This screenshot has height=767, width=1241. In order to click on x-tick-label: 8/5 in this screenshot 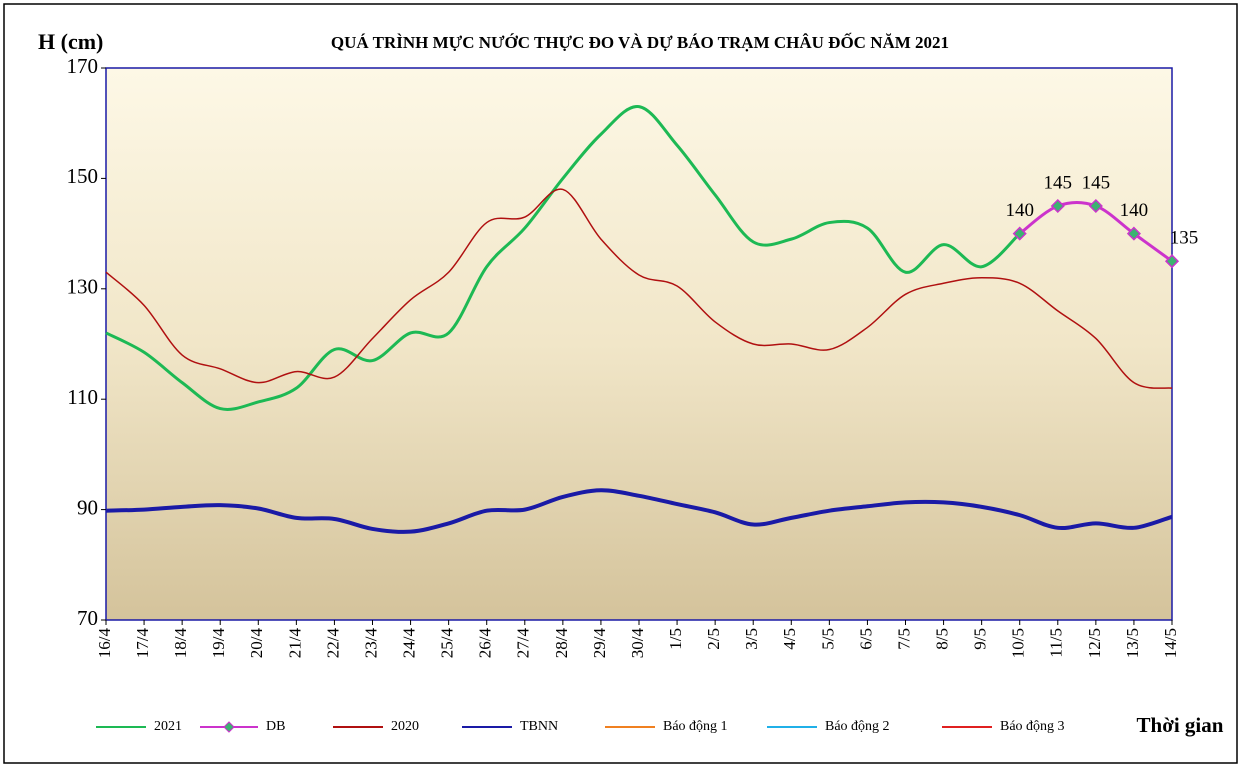, I will do `click(941, 639)`.